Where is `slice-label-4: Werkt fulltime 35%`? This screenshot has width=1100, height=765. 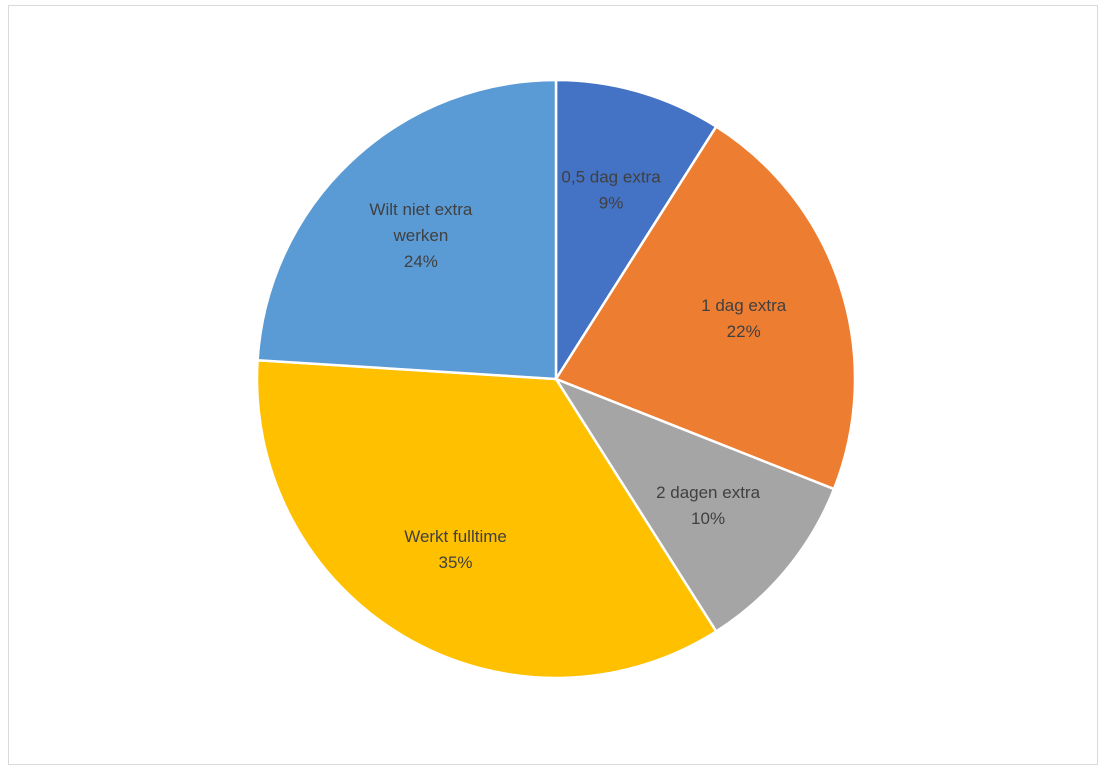 slice-label-4: Werkt fulltime 35% is located at coordinates (455, 549).